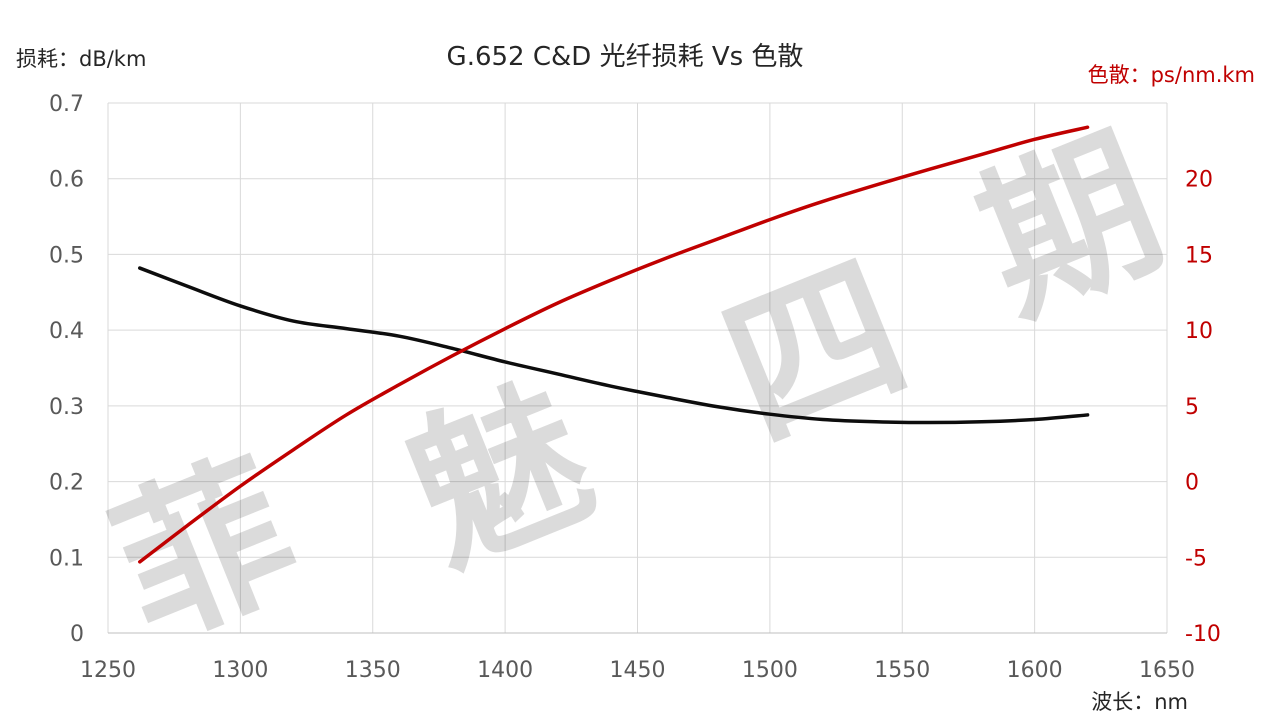 The width and height of the screenshot is (1280, 720). Describe the element at coordinates (206, 551) in the screenshot. I see `watermark-char: 菲` at that location.